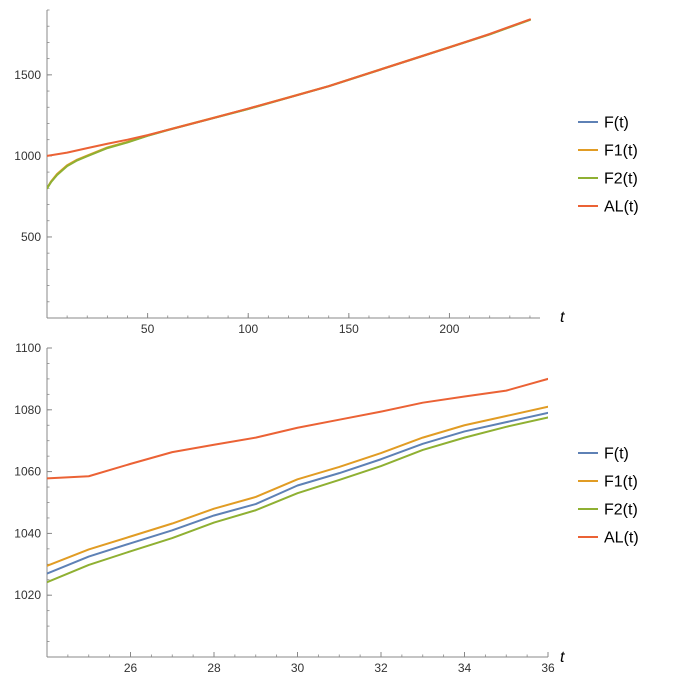 This screenshot has width=676, height=675. I want to click on y-tick-label: 1060, so click(27, 472).